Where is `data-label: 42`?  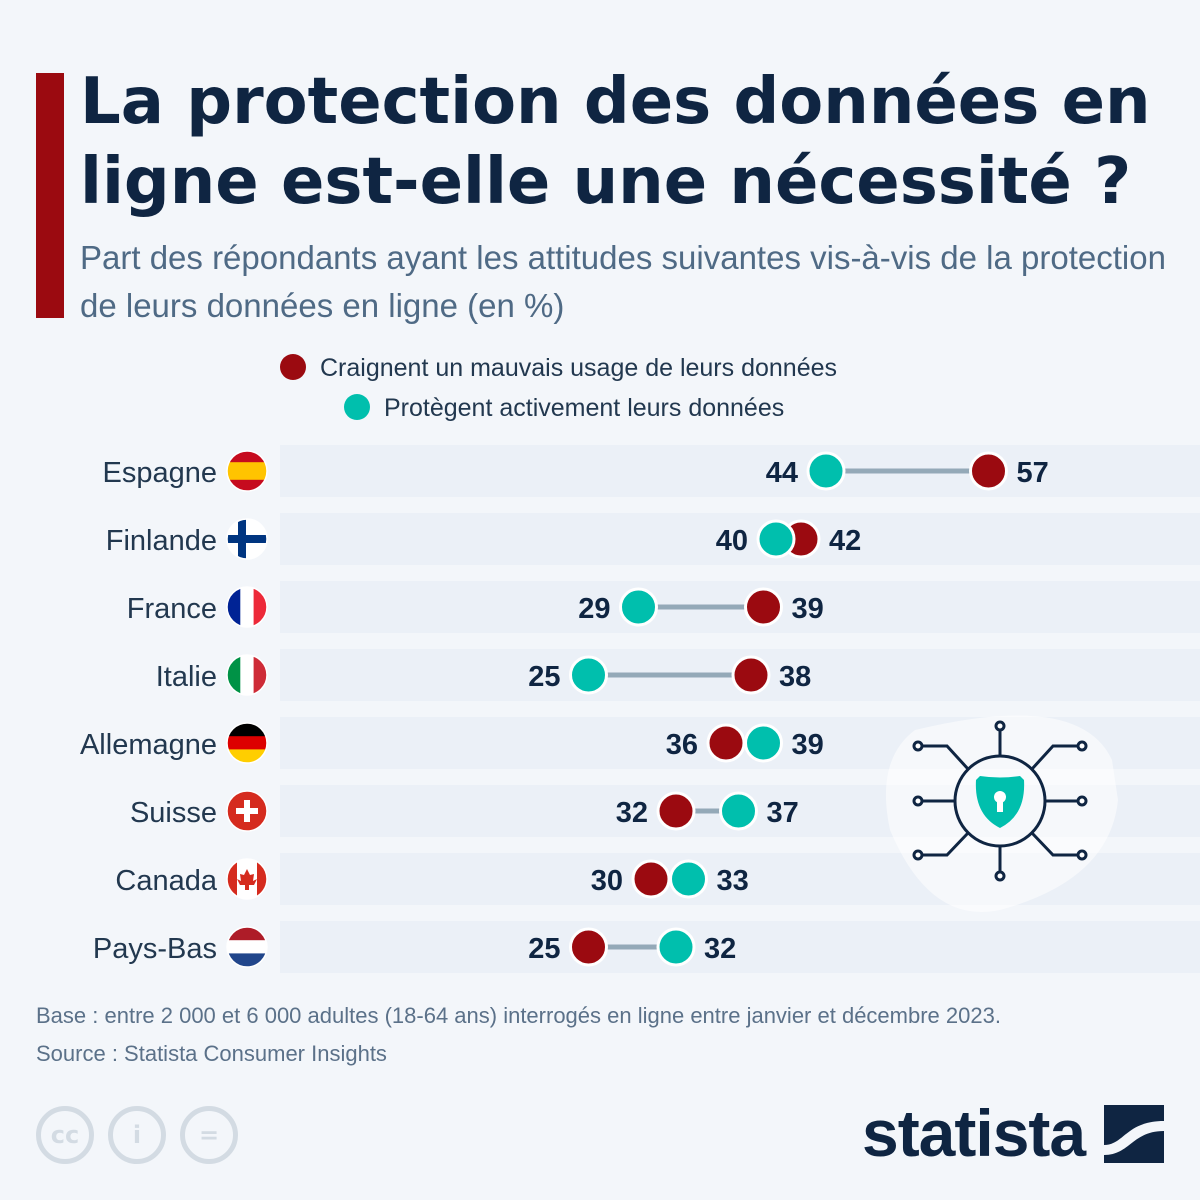
data-label: 42 is located at coordinates (845, 541).